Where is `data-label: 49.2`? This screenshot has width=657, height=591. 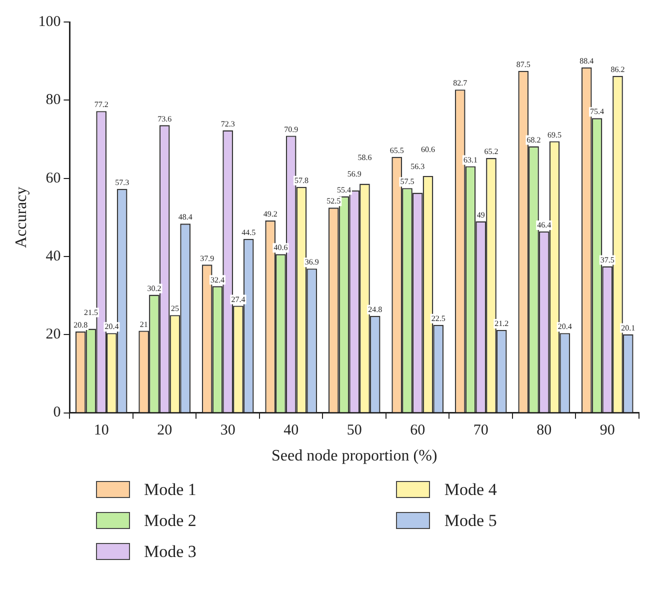
data-label: 49.2 is located at coordinates (270, 214).